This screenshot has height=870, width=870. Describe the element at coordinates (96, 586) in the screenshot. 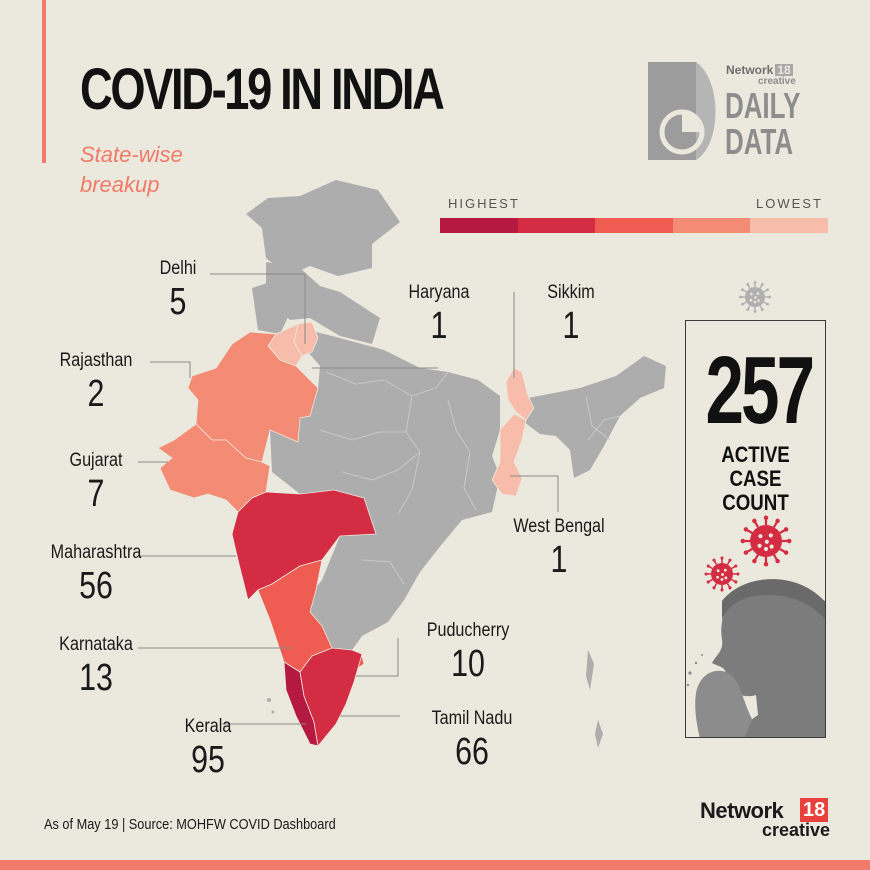

I see `state-value: 56` at that location.